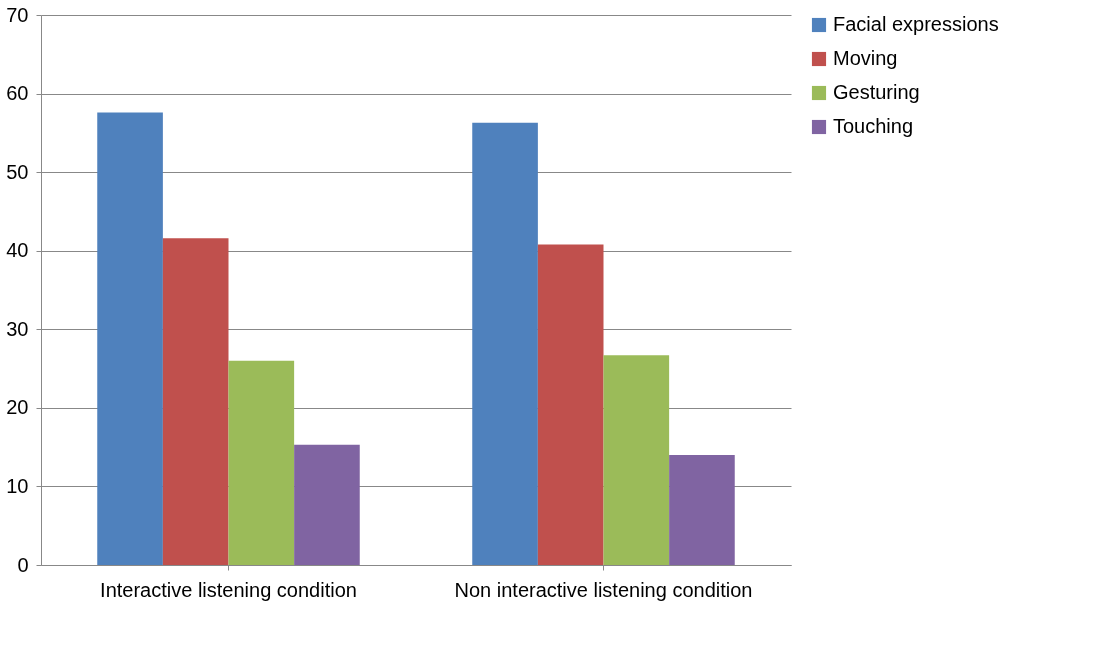  What do you see at coordinates (865, 58) in the screenshot?
I see `legend-label: Moving` at bounding box center [865, 58].